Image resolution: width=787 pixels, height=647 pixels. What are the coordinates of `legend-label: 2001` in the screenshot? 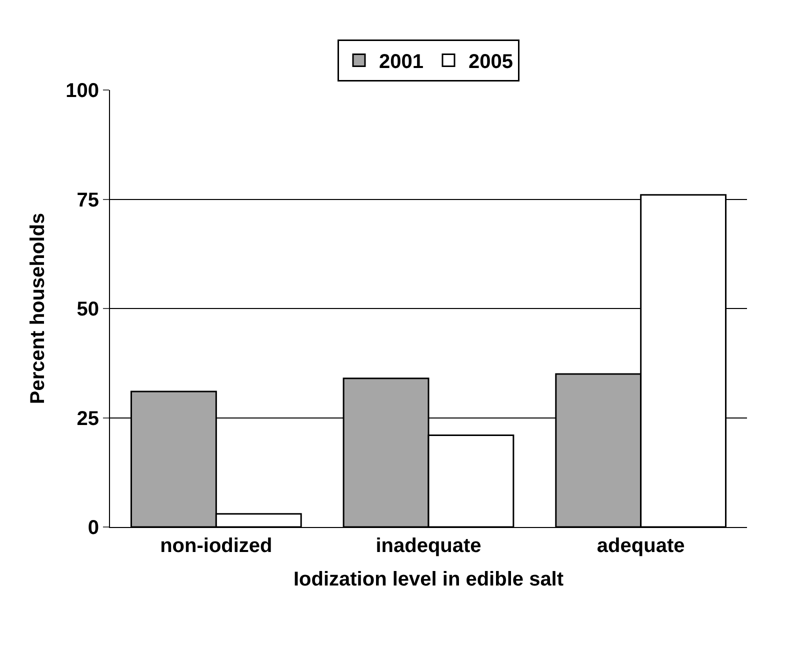 It's located at (401, 62).